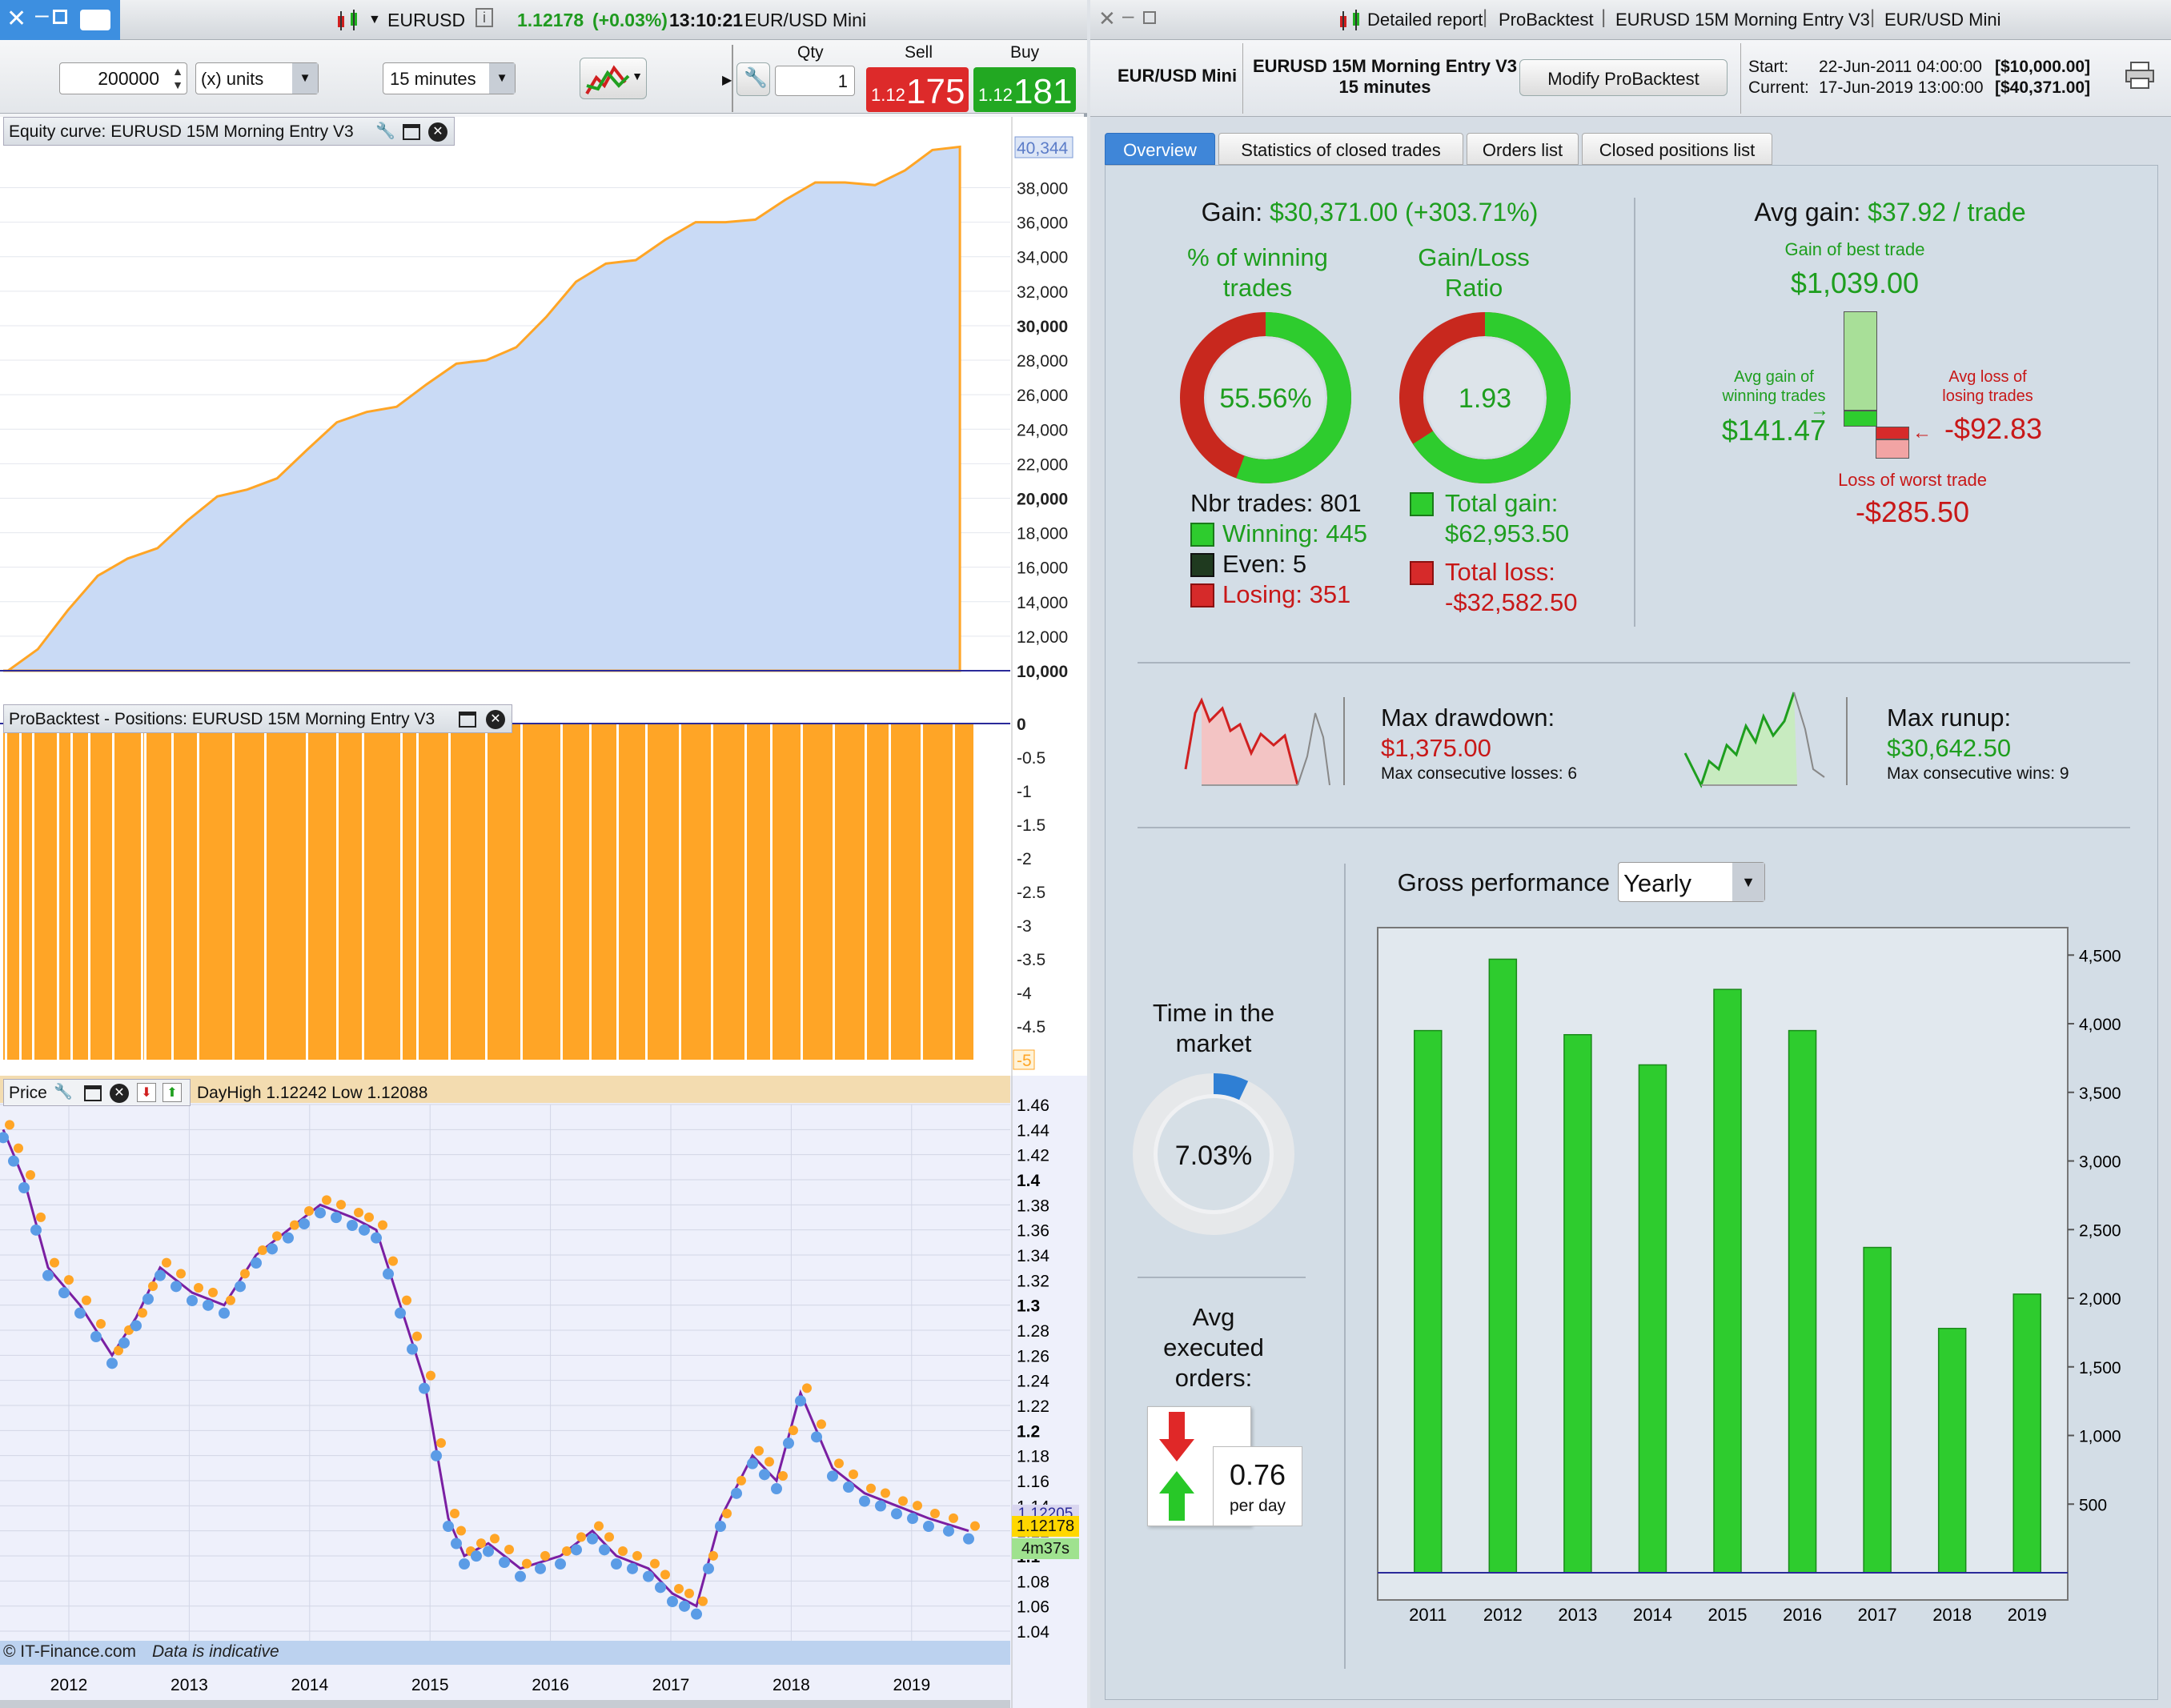  I want to click on price-axis-label: 1.04, so click(1033, 1632).